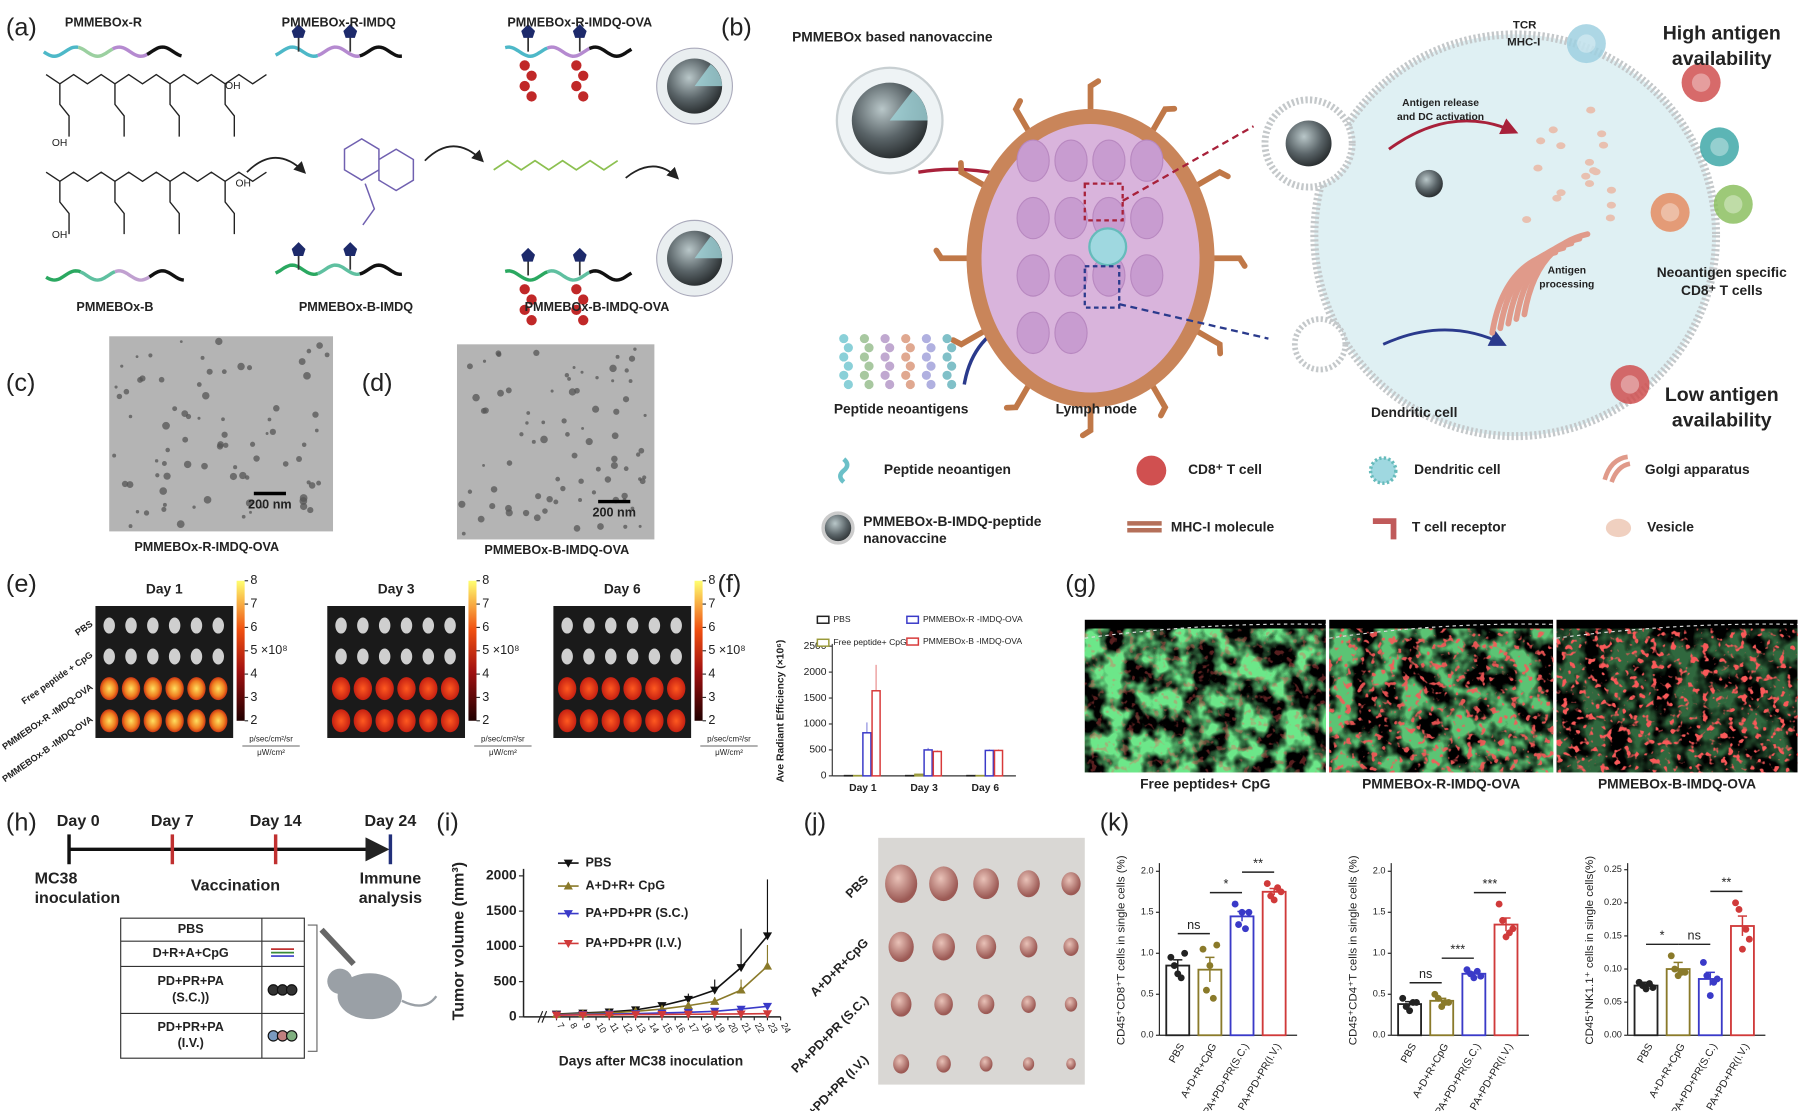  Describe the element at coordinates (1151, 470) in the screenshot. I see `icon-tcell` at that location.